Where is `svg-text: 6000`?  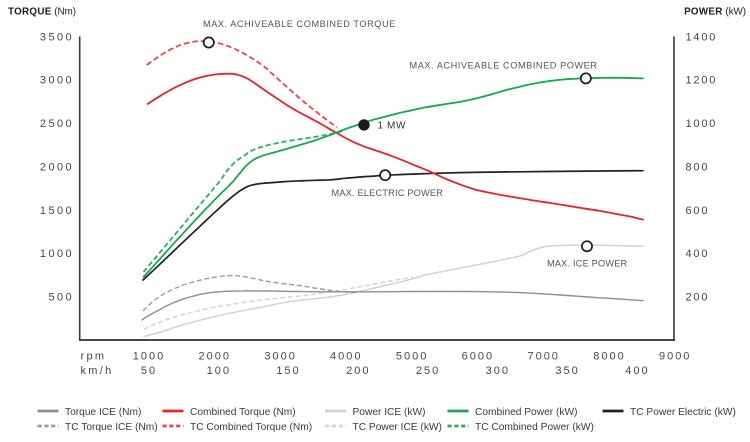
svg-text: 6000 is located at coordinates (478, 357).